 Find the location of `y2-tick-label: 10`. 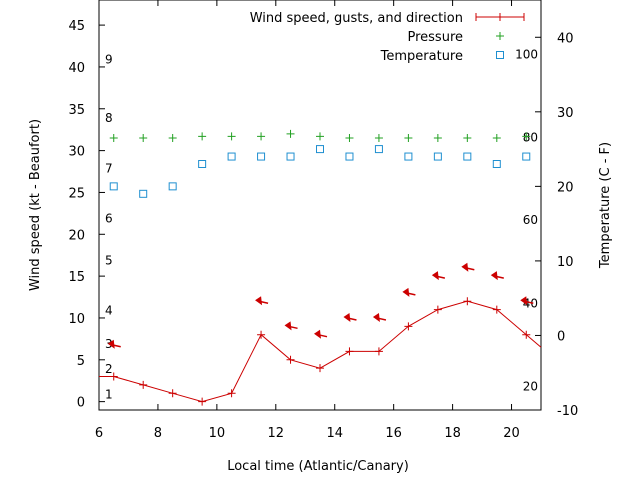

y2-tick-label: 10 is located at coordinates (565, 262).